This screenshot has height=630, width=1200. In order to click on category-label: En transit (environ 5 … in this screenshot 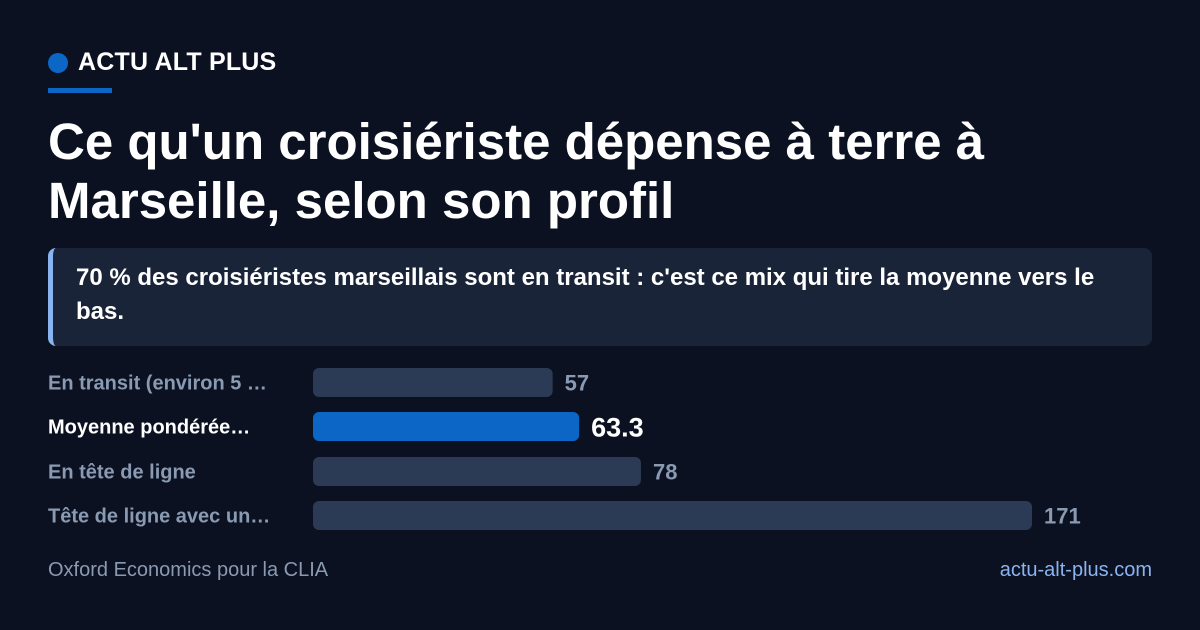, I will do `click(157, 384)`.